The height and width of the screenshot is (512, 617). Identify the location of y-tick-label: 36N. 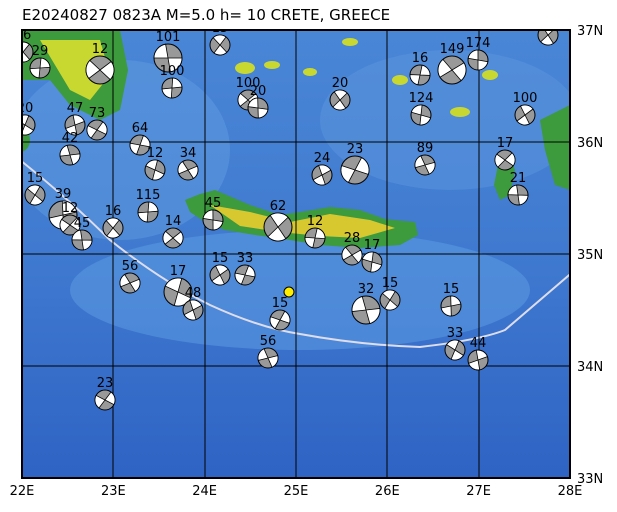
(590, 143).